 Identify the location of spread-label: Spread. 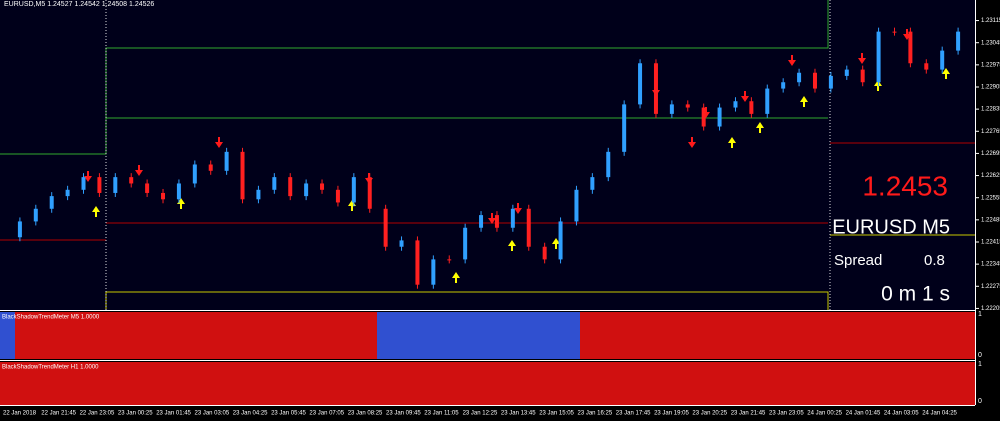
(858, 260).